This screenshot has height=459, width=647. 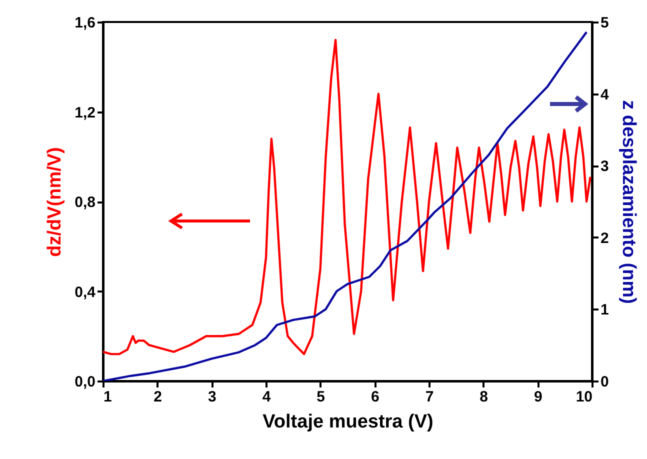 What do you see at coordinates (108, 397) in the screenshot?
I see `x-tick-label: 1` at bounding box center [108, 397].